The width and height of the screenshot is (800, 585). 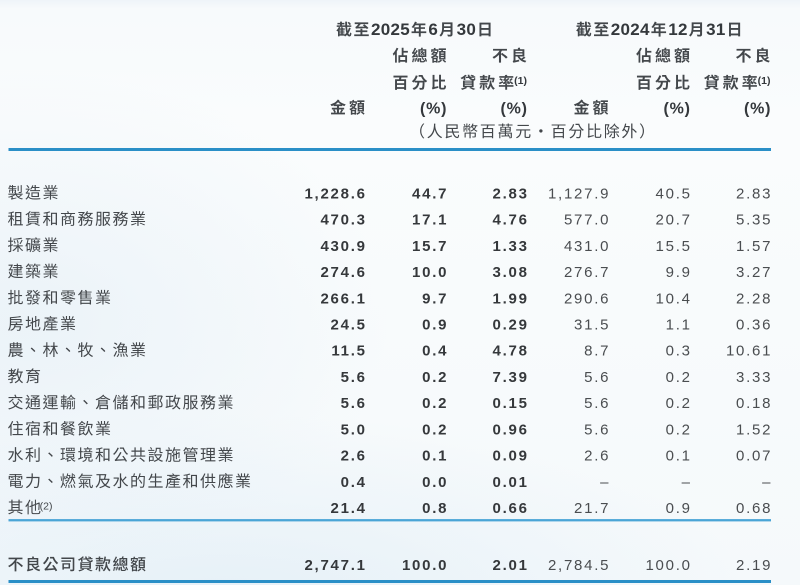 I want to click on svg-text: 40.5, so click(x=674, y=193).